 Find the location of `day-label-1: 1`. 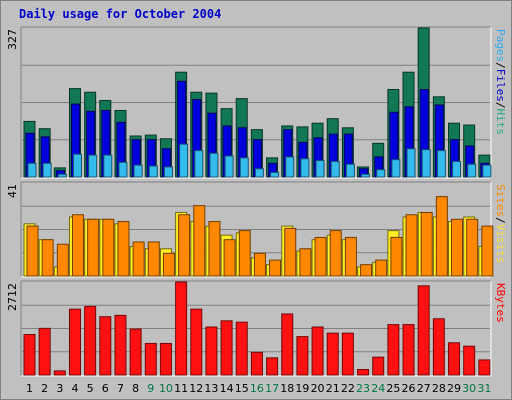

day-label-1: 1 is located at coordinates (29, 388).